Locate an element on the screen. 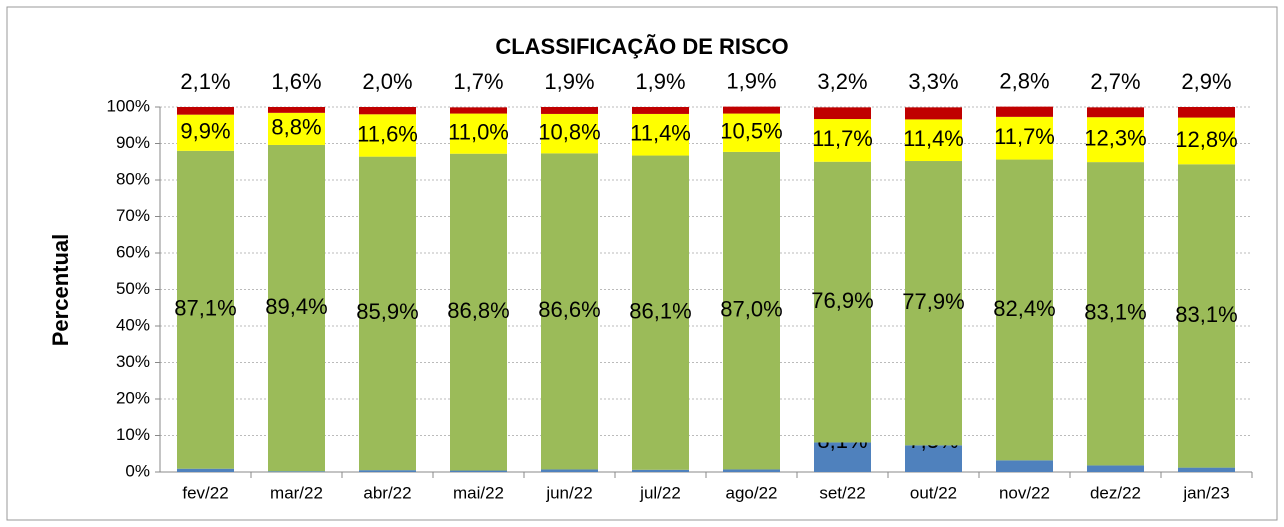 The image size is (1284, 527). x-tick-label: jun/22 is located at coordinates (568, 492).